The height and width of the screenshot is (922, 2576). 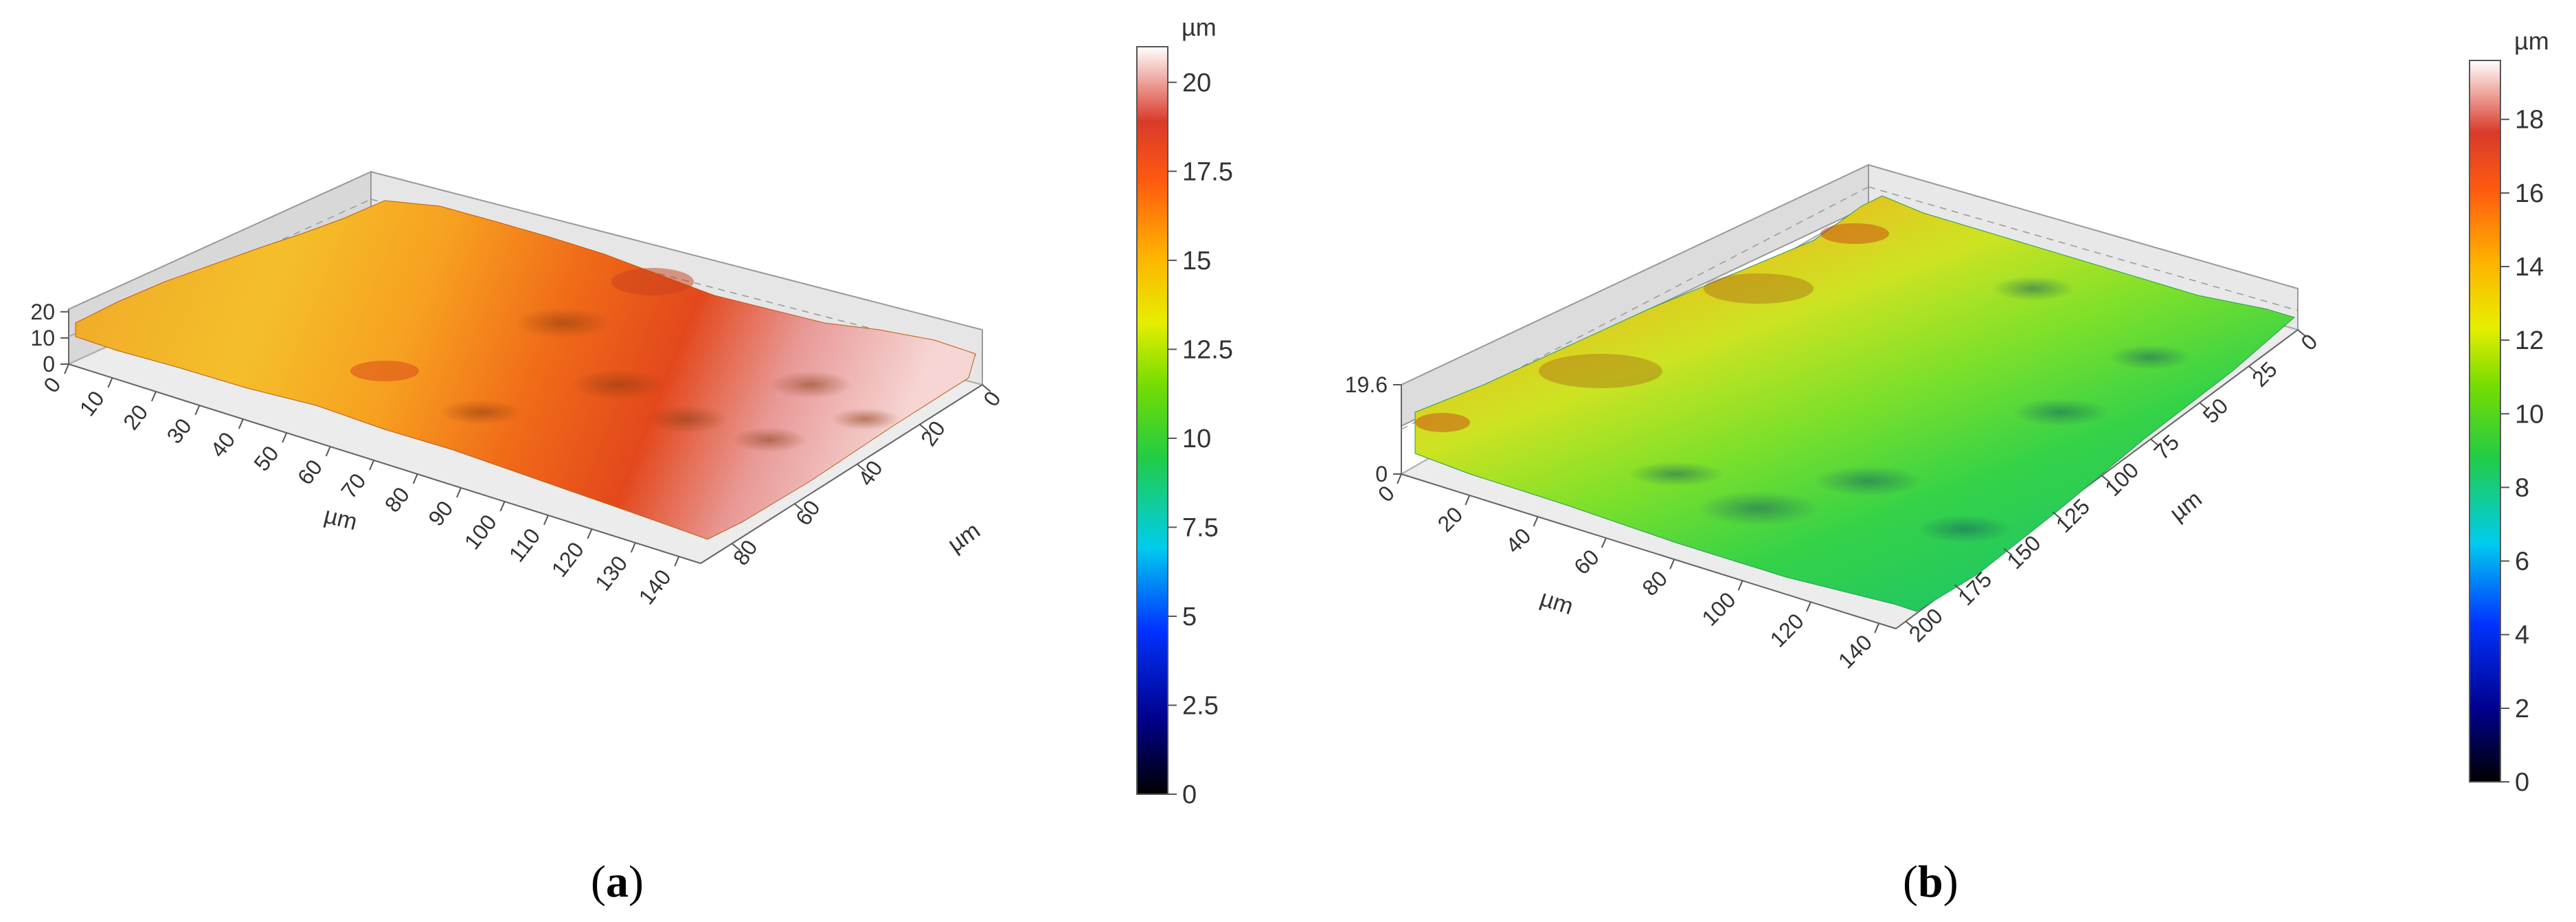 What do you see at coordinates (2485, 421) in the screenshot?
I see `colorbar-b-gradient` at bounding box center [2485, 421].